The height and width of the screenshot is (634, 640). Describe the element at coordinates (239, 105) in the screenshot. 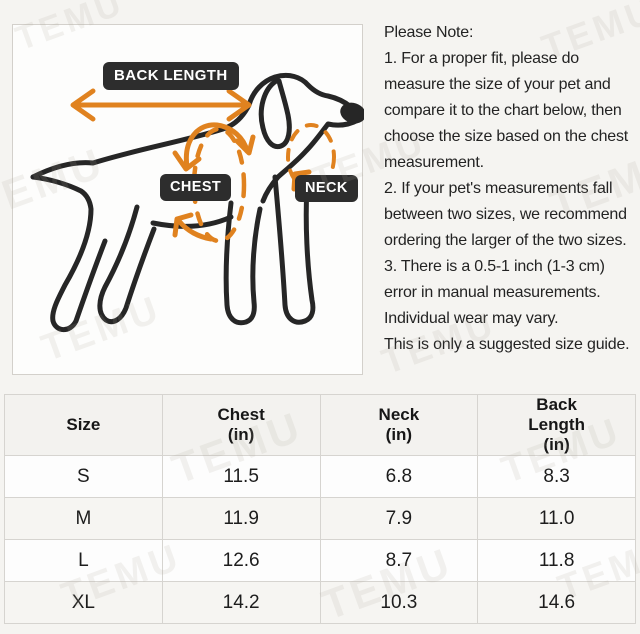

I see `back-length-arrowhead-right-icon` at that location.